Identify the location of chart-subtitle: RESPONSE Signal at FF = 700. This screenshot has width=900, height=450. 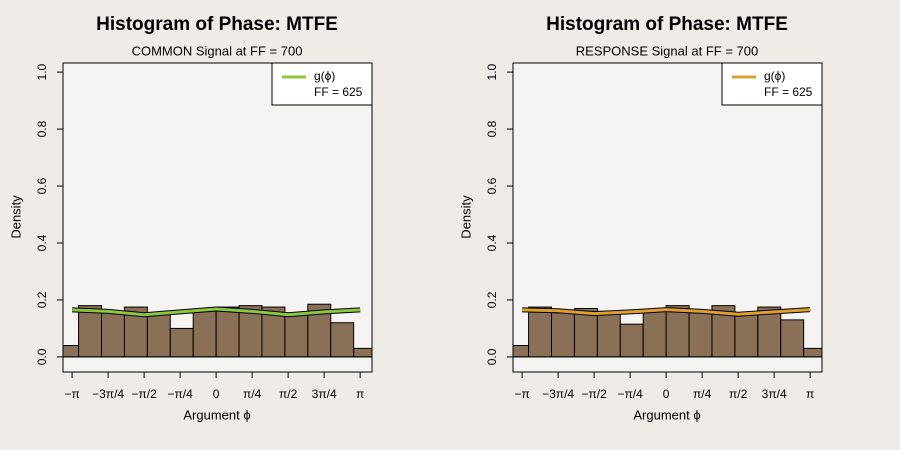
(667, 50).